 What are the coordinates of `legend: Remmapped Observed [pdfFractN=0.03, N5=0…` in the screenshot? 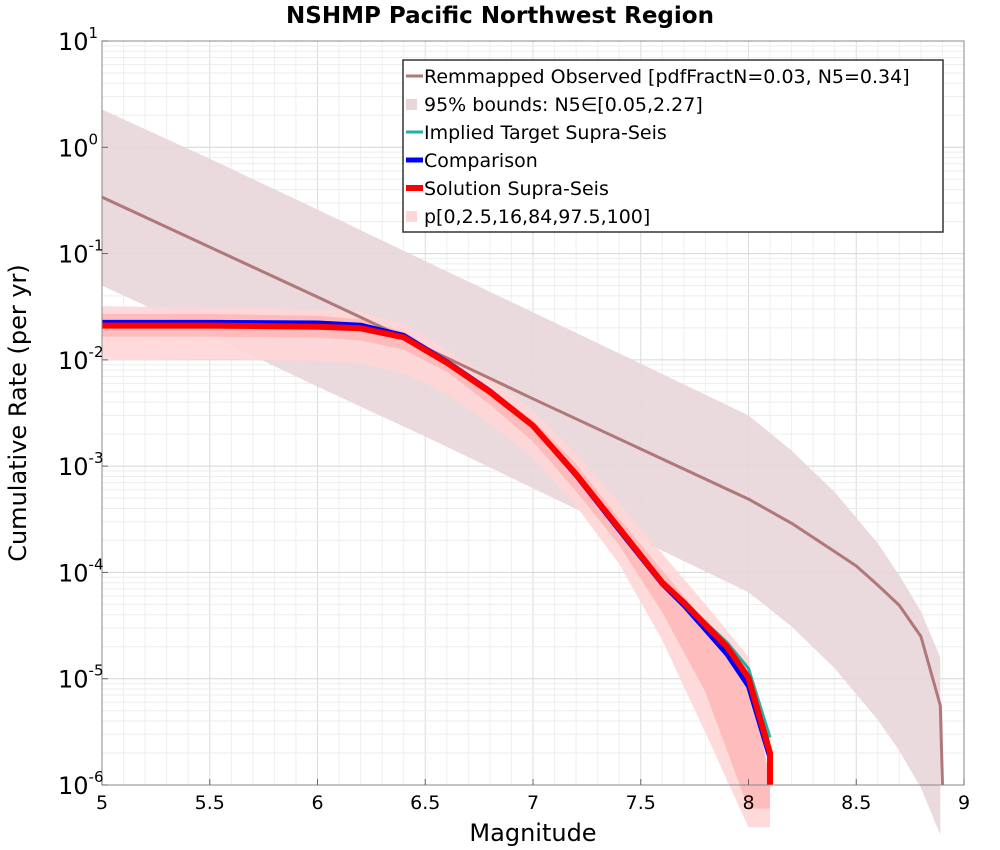 It's located at (673, 146).